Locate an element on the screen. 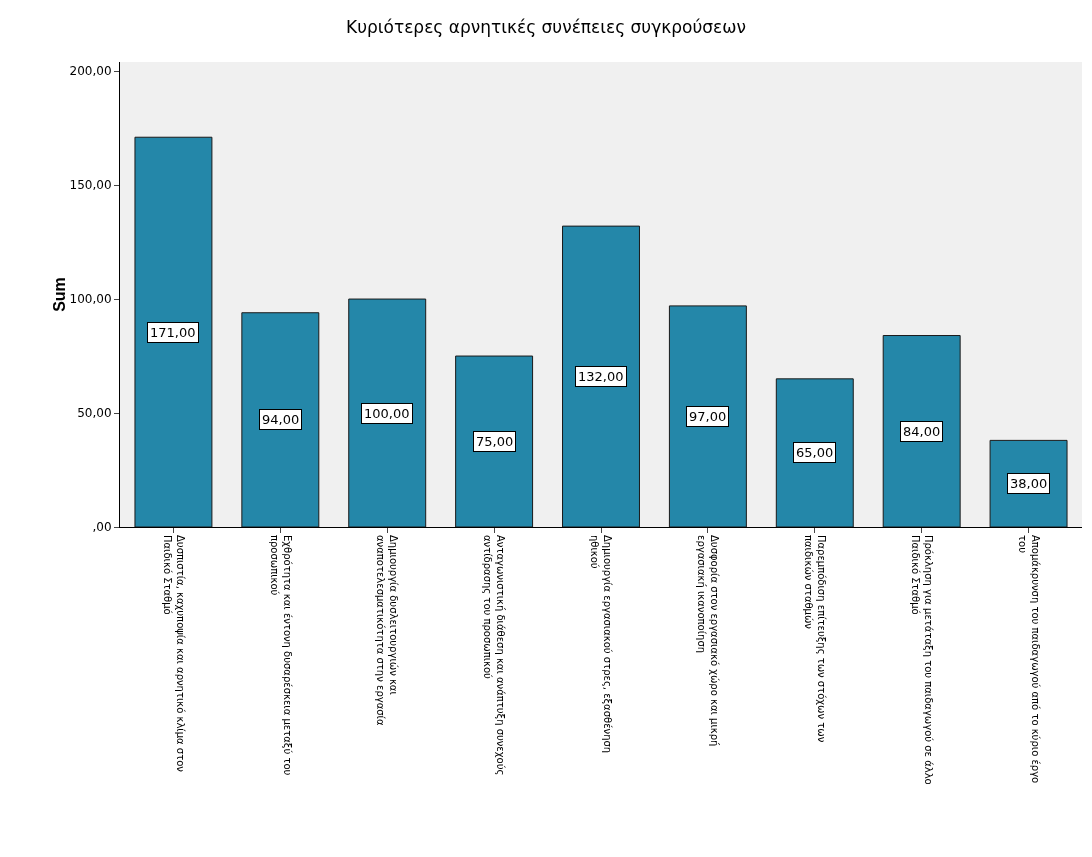 The image size is (1092, 857). data-label: 171,00 is located at coordinates (173, 332).